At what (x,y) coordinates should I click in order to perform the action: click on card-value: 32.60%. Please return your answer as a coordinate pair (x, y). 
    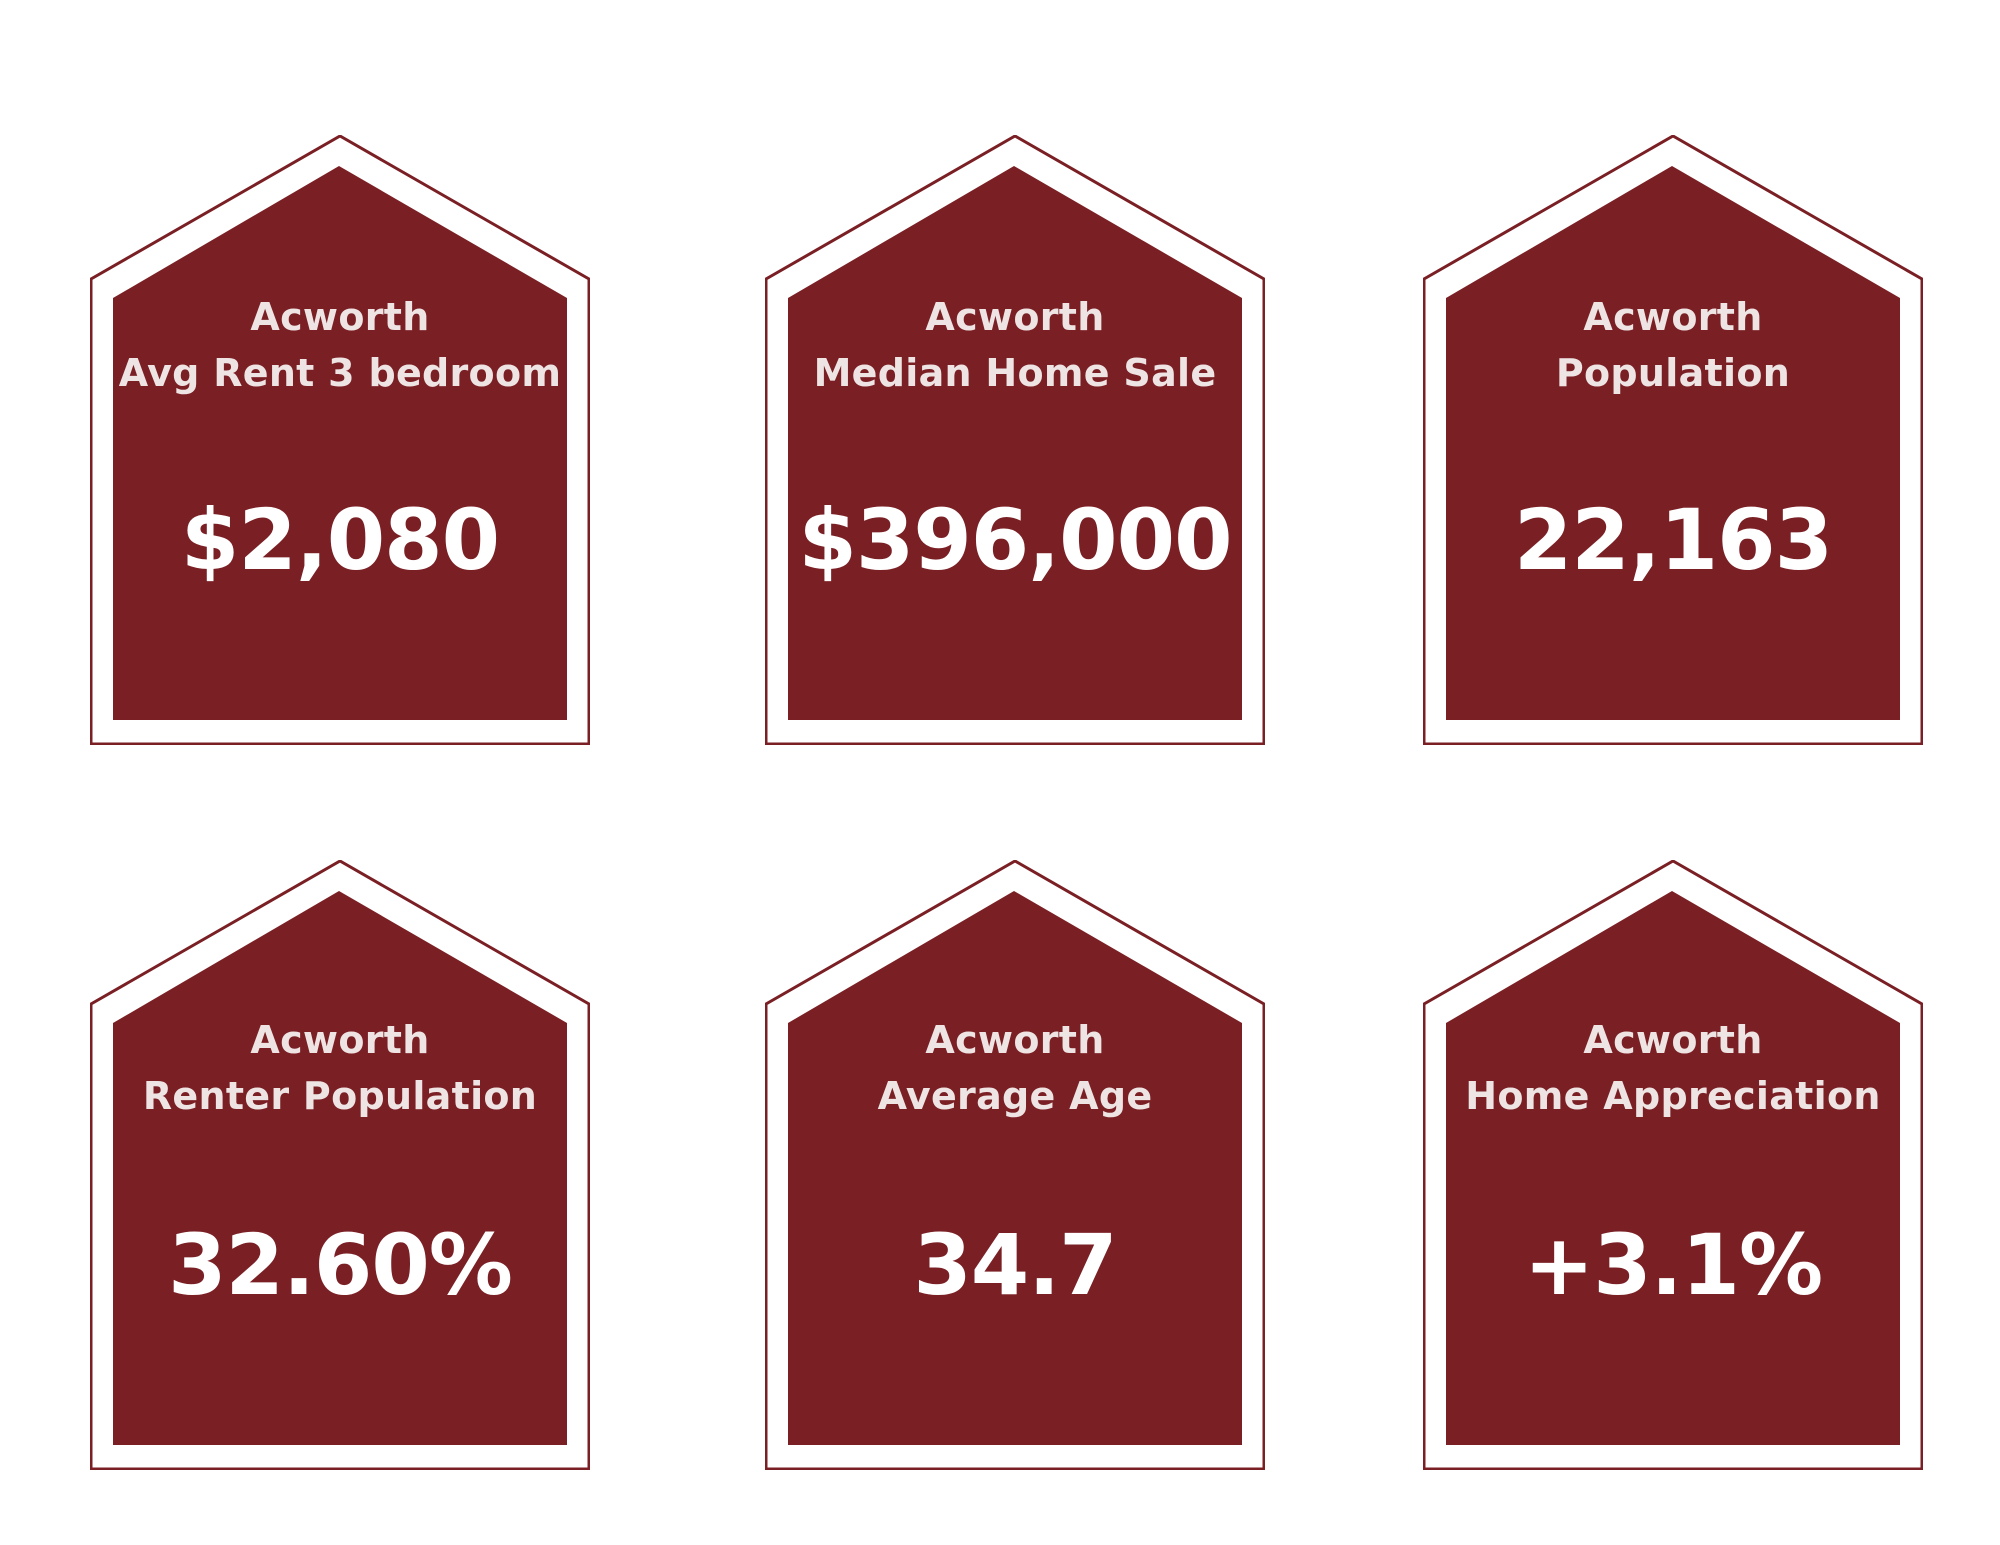
    Looking at the image, I should click on (340, 1265).